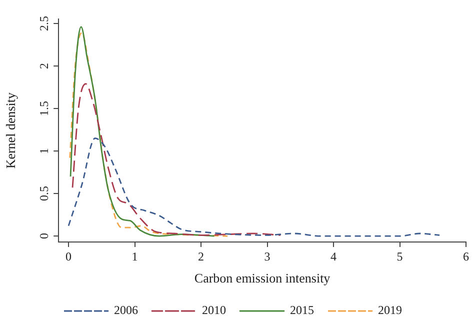 This screenshot has width=474, height=327. Describe the element at coordinates (262, 278) in the screenshot. I see `x-axis-title: Carbon emission intensity` at that location.